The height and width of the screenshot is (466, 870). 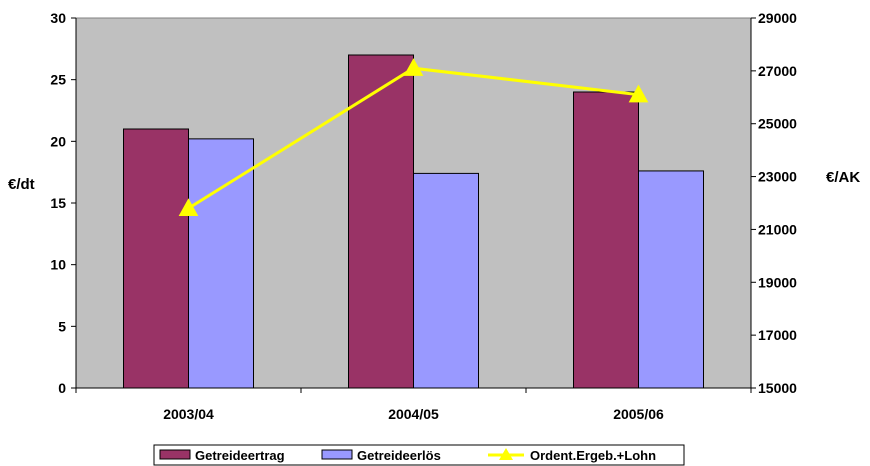 What do you see at coordinates (58, 265) in the screenshot?
I see `y-tick-label: 10` at bounding box center [58, 265].